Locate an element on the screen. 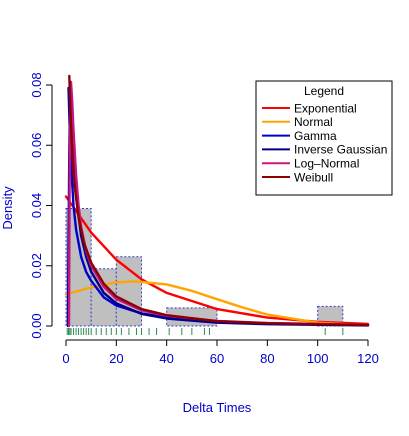 This screenshot has height=436, width=409. y-tick-label: 0.04 is located at coordinates (36, 205).